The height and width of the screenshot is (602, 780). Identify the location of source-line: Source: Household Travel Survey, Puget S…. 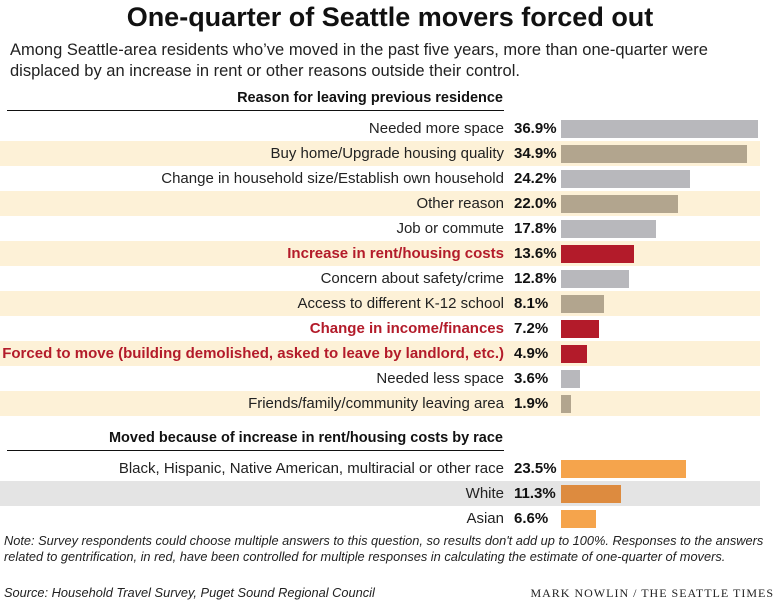
(189, 592).